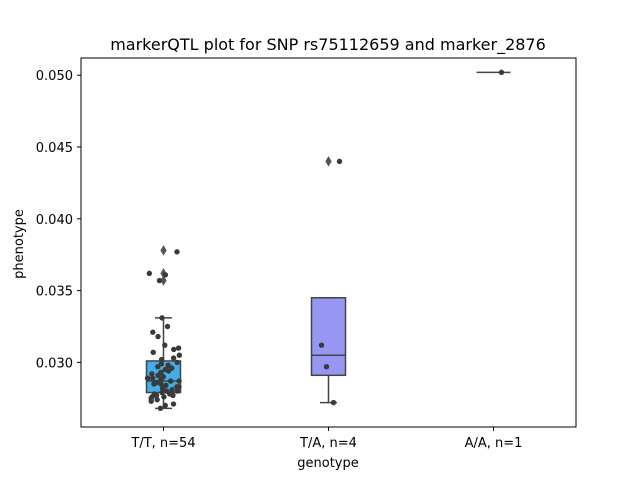 This screenshot has height=480, width=640. Describe the element at coordinates (19, 244) in the screenshot. I see `y-axis-label: phenotype` at that location.